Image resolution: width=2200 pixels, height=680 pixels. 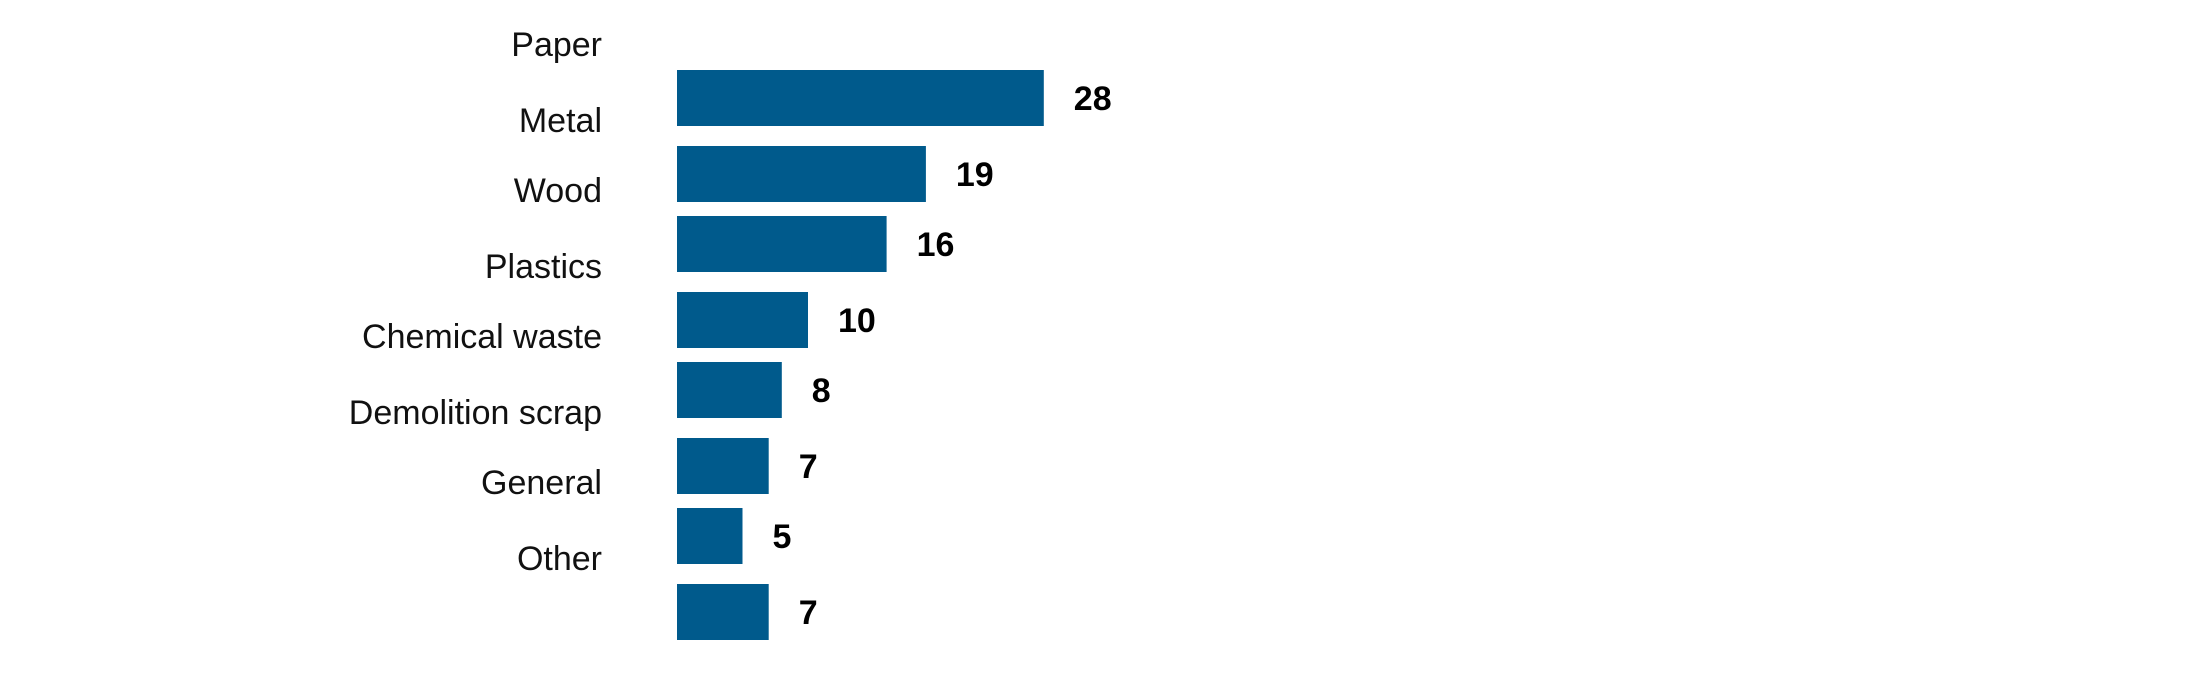 What do you see at coordinates (583, 444) in the screenshot?
I see `bar-group: Demolition scrap 7` at bounding box center [583, 444].